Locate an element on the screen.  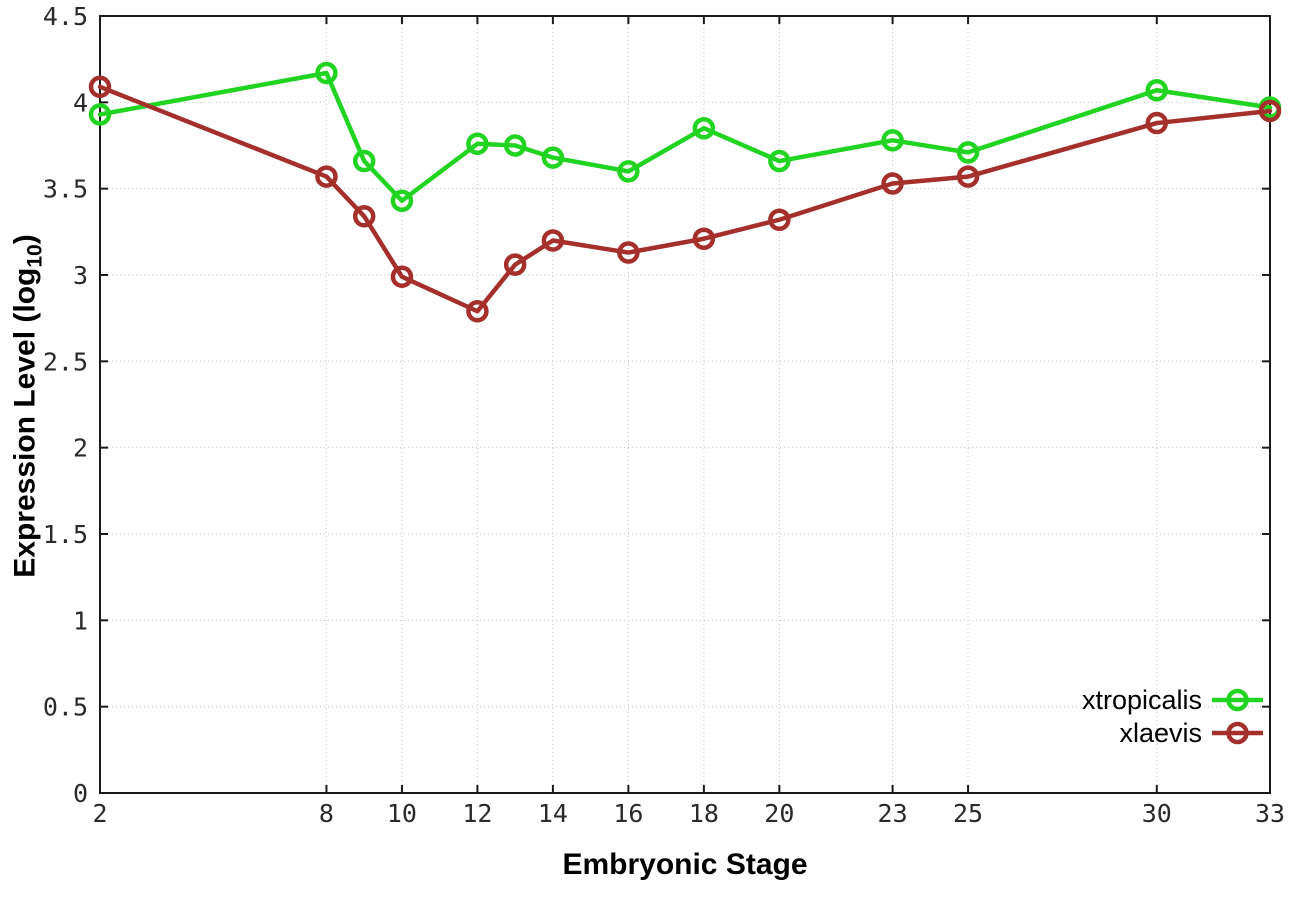
x-tick-label: 2 is located at coordinates (99, 813).